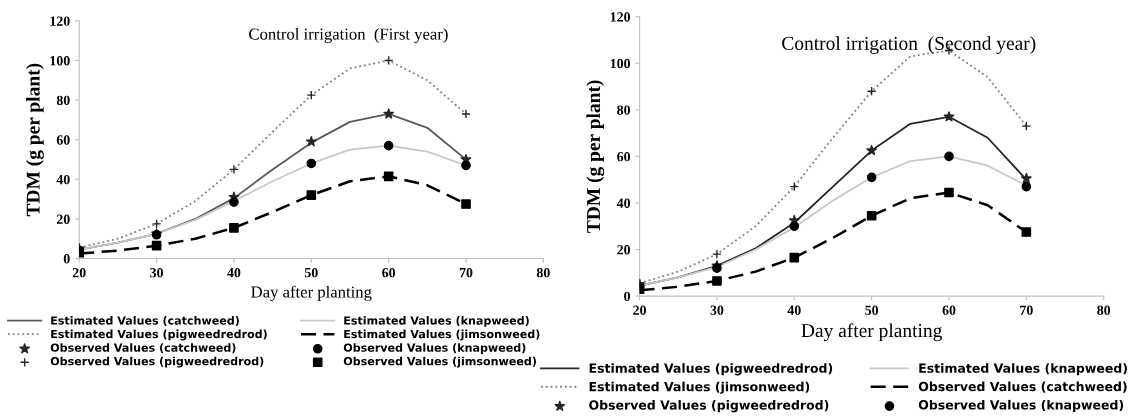  What do you see at coordinates (348, 35) in the screenshot?
I see `chart-title: Control irrigation (First year)` at bounding box center [348, 35].